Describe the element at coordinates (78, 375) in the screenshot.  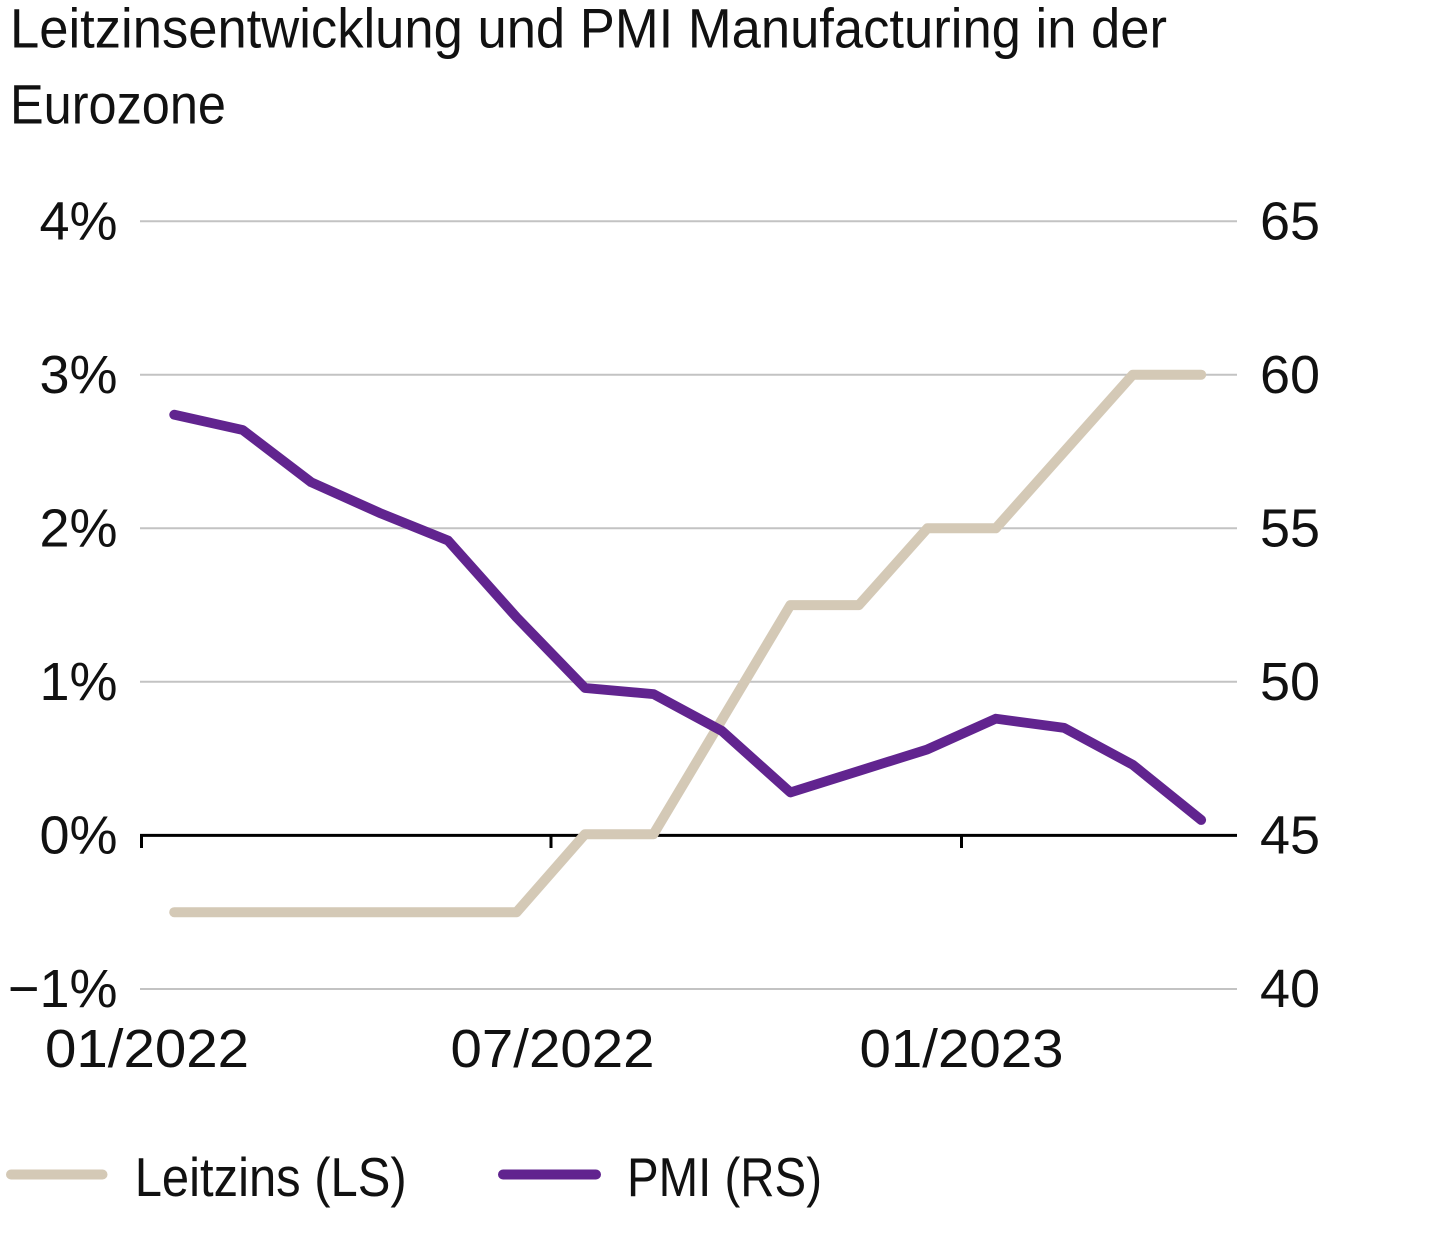
I see `svg-text: 3%` at that location.